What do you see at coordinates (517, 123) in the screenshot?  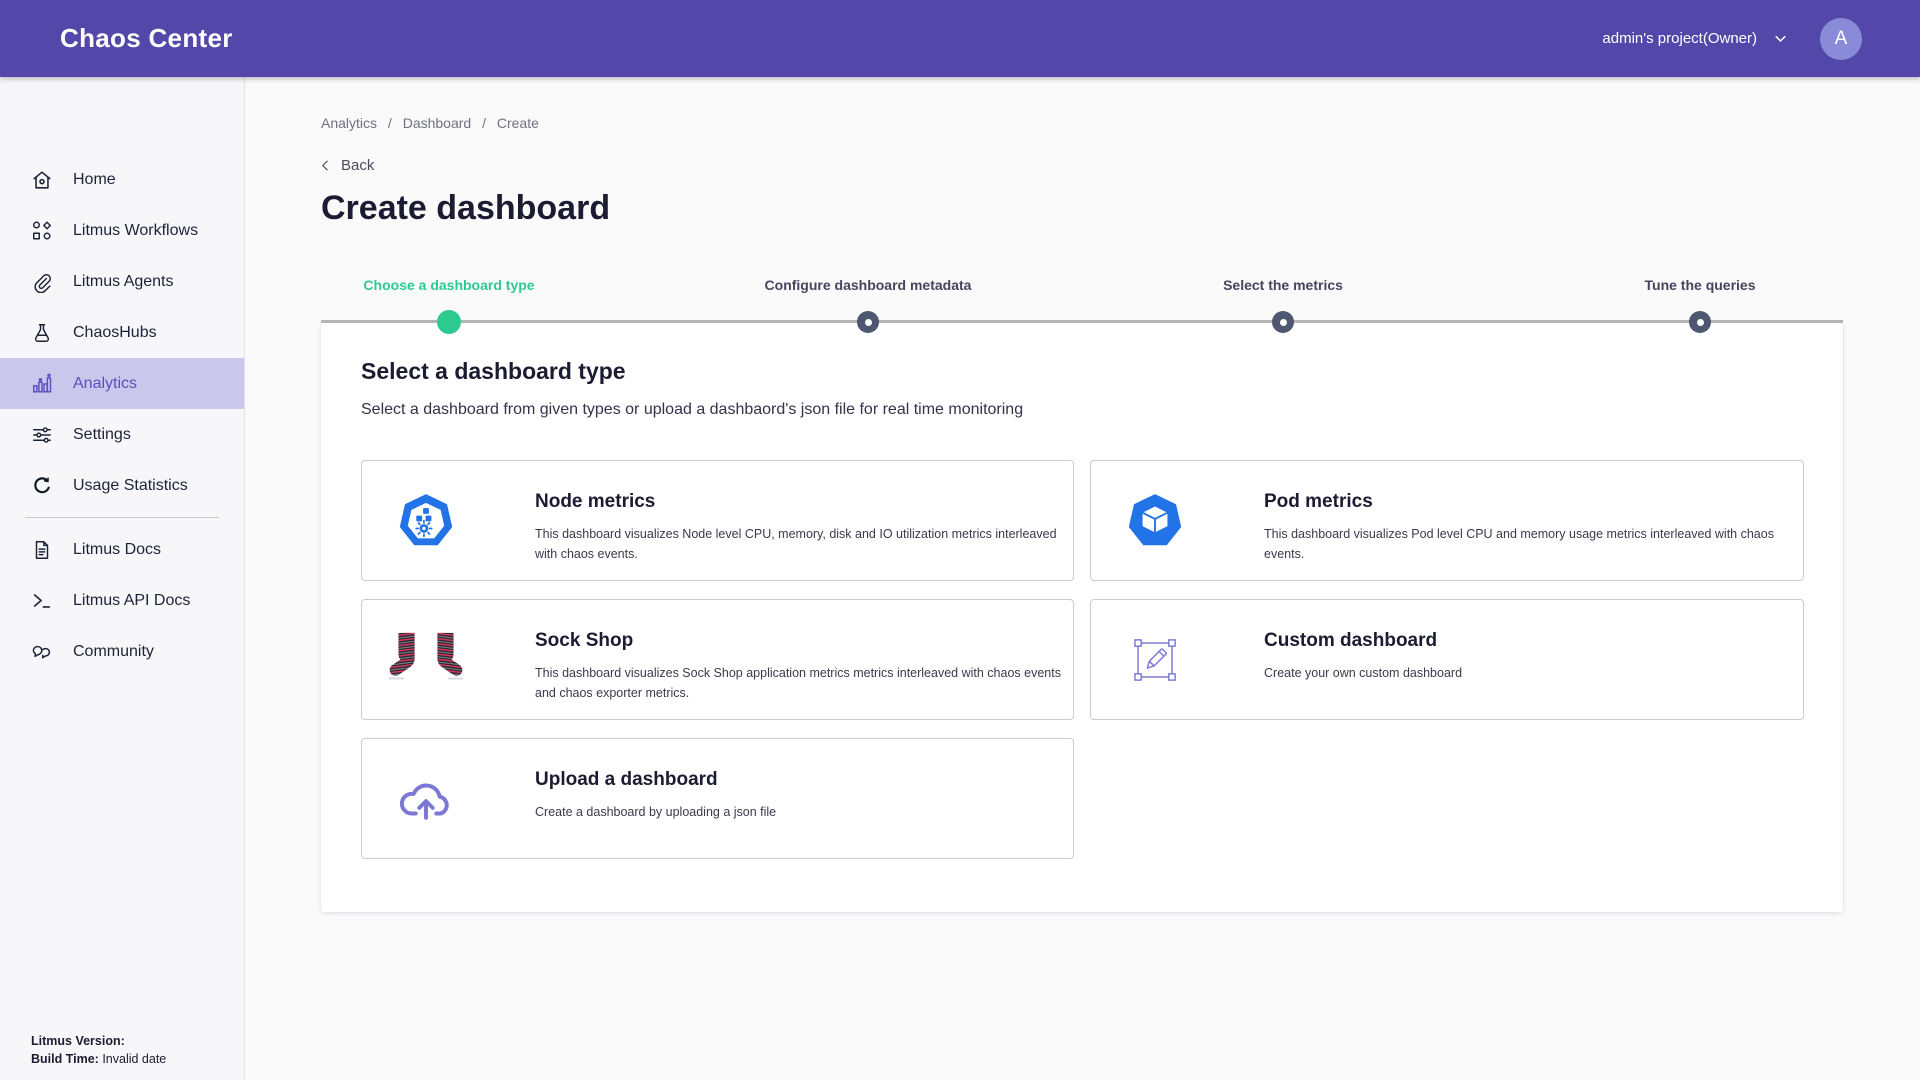 I see `breadcrumb-create: Create` at bounding box center [517, 123].